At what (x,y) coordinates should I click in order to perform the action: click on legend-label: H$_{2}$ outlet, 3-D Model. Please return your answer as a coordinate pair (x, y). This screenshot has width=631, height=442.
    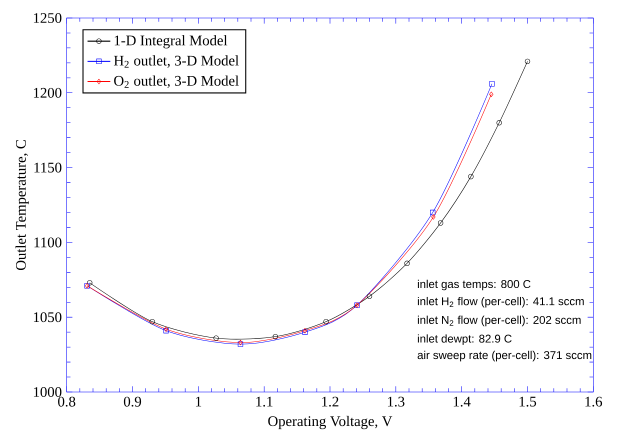
    Looking at the image, I should click on (176, 61).